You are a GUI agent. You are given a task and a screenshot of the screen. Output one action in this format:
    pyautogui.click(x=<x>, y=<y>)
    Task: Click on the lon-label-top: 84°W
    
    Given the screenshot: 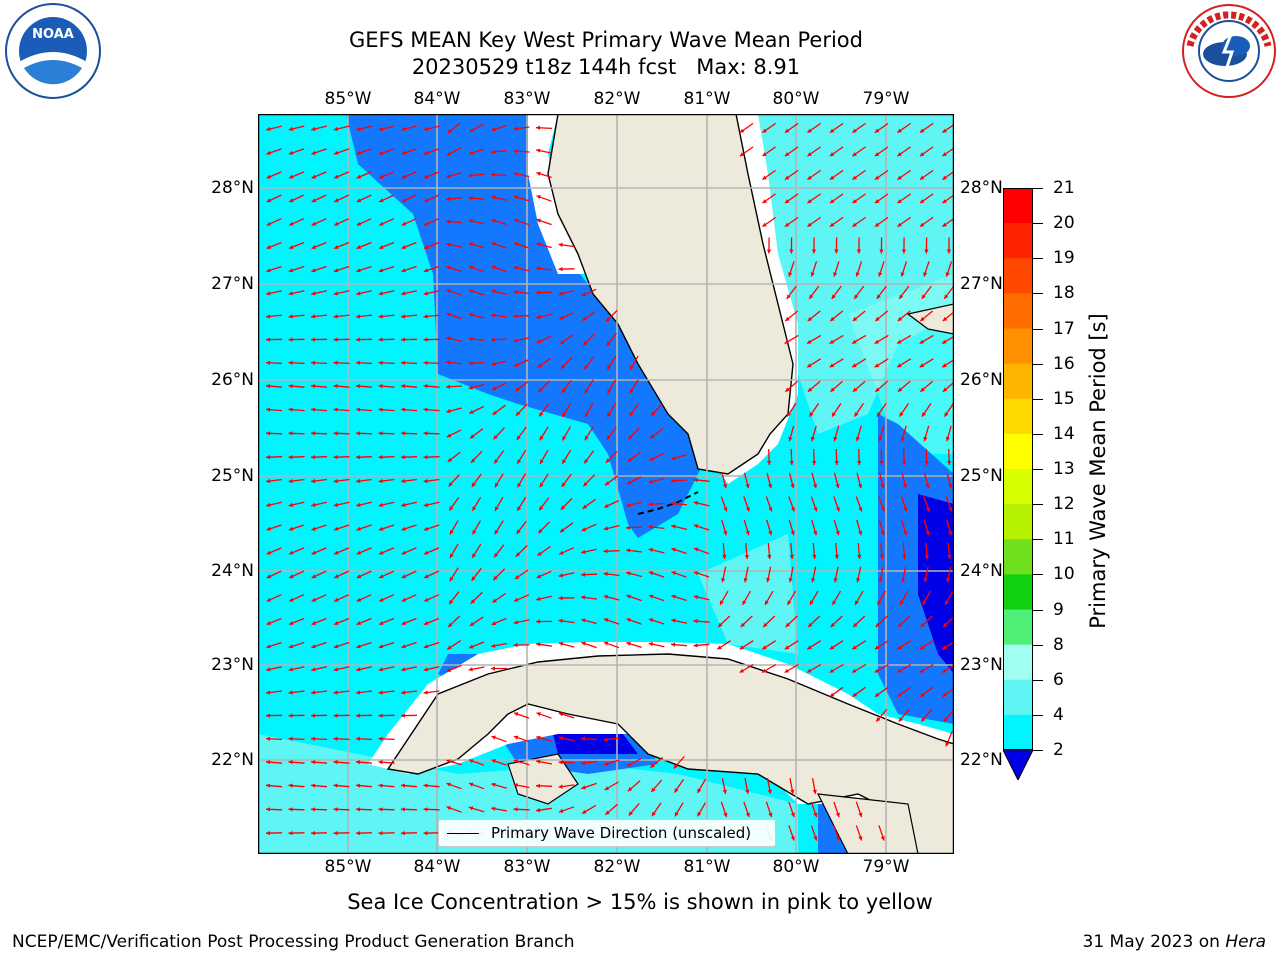 What is the action you would take?
    pyautogui.click(x=437, y=99)
    